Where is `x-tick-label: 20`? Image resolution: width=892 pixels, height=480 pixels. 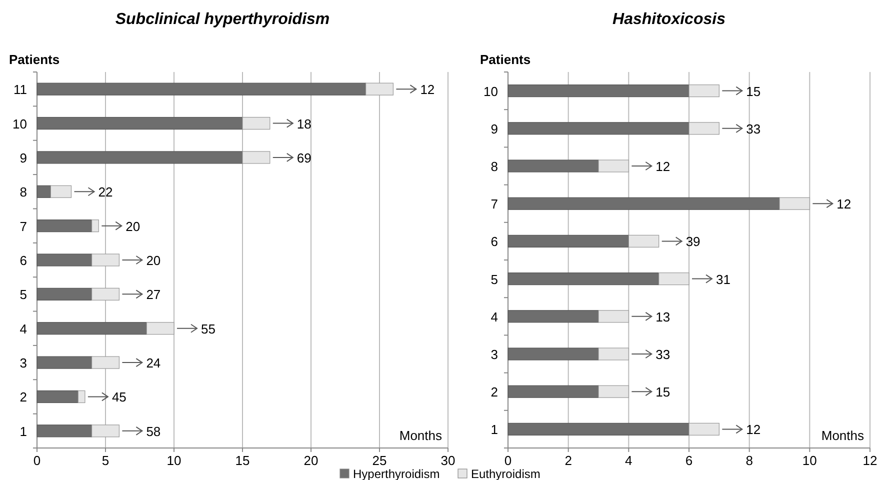
x-tick-label: 20 is located at coordinates (311, 460).